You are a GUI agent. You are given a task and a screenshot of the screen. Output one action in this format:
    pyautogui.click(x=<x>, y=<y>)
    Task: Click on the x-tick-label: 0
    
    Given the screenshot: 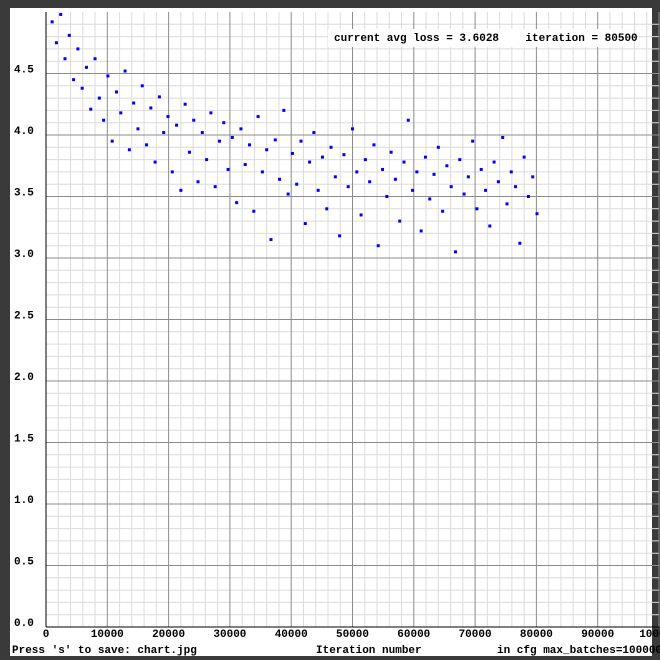 What is the action you would take?
    pyautogui.click(x=46, y=635)
    